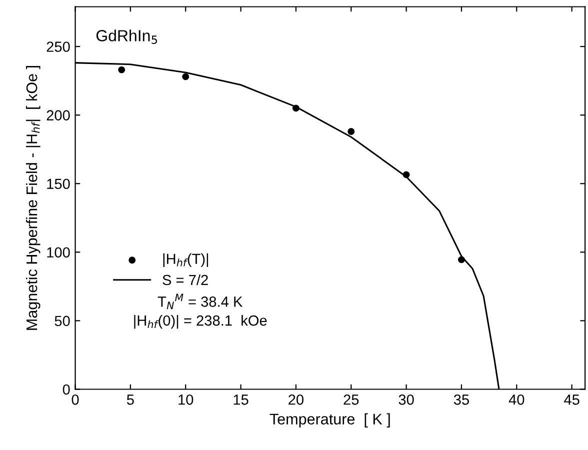 The width and height of the screenshot is (588, 450). I want to click on y-axis-title: Magnetic Hyperfine Field - |H$_{hf}$| [ kOe ], so click(33, 198).